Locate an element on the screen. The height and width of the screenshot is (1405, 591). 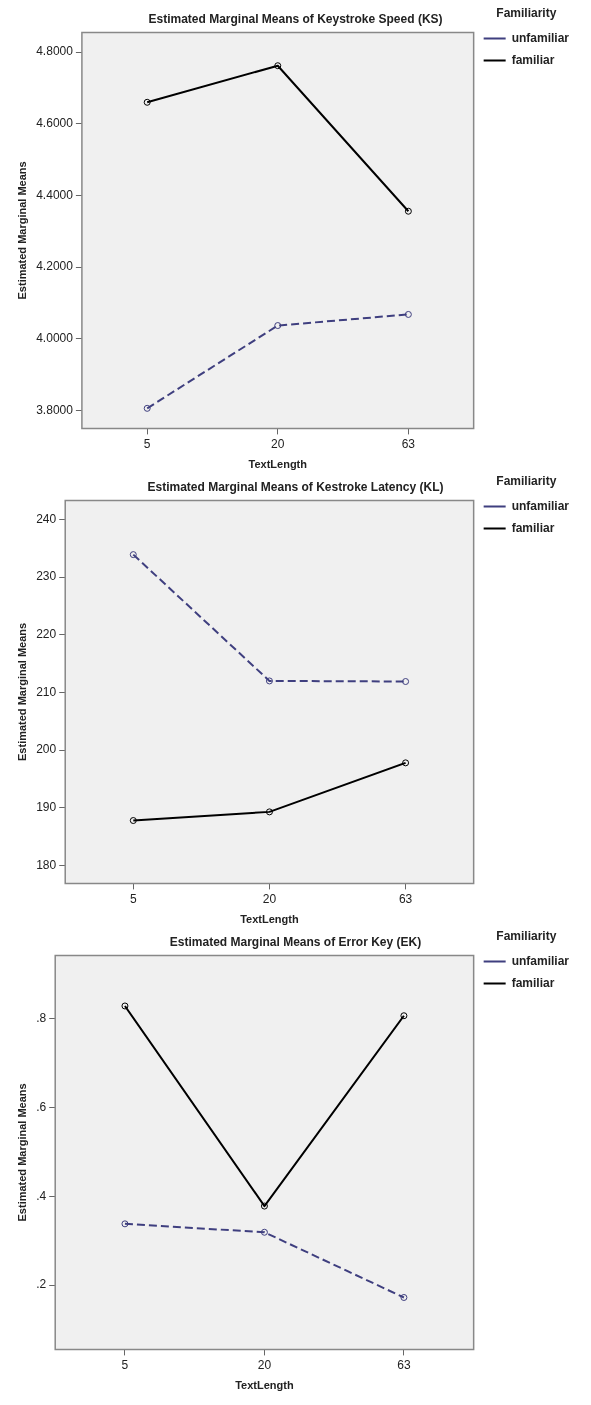
chart-title: Estimated Marginal Means of Error Key (EK) is located at coordinates (295, 941).